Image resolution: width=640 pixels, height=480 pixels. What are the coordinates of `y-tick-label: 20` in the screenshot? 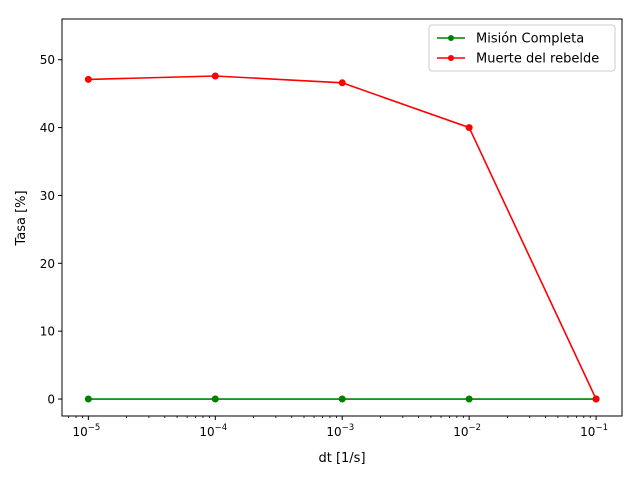 It's located at (47, 264).